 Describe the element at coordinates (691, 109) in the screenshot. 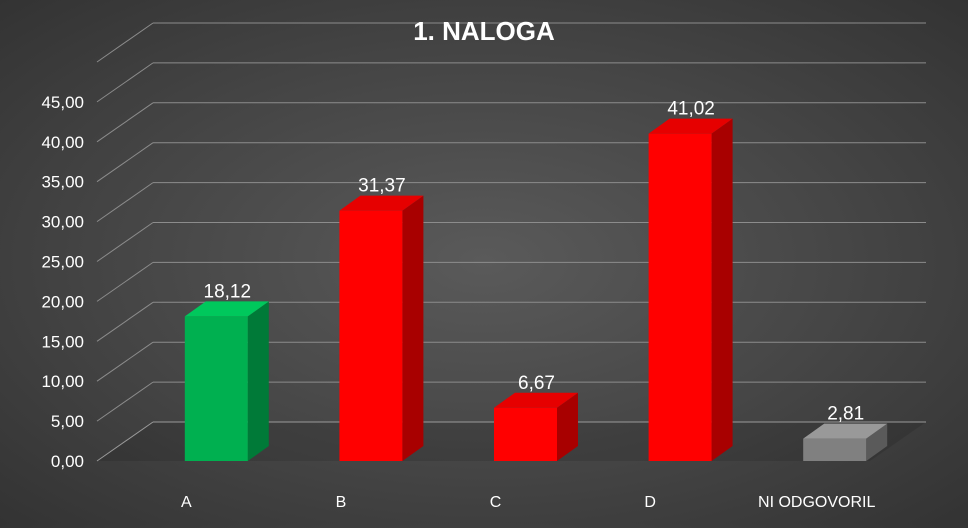

I see `data-label: 41,02` at that location.